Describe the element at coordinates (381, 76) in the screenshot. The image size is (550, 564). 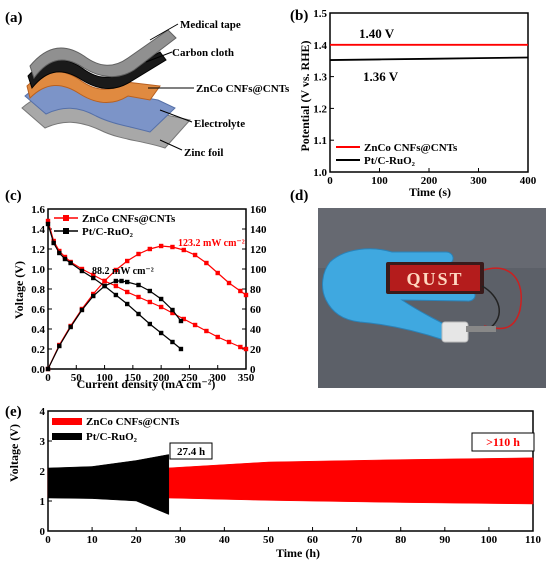
I see `annotation-136v: 1.36 V` at that location.